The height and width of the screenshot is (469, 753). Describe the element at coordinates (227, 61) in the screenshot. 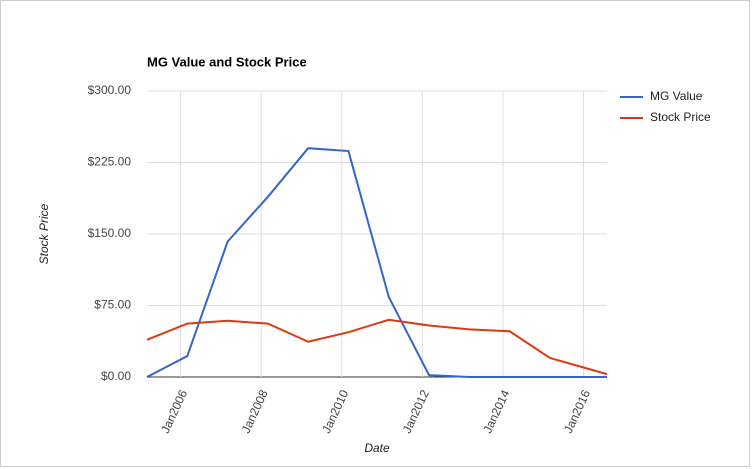

I see `chart-title: MG Value and Stock Price` at that location.